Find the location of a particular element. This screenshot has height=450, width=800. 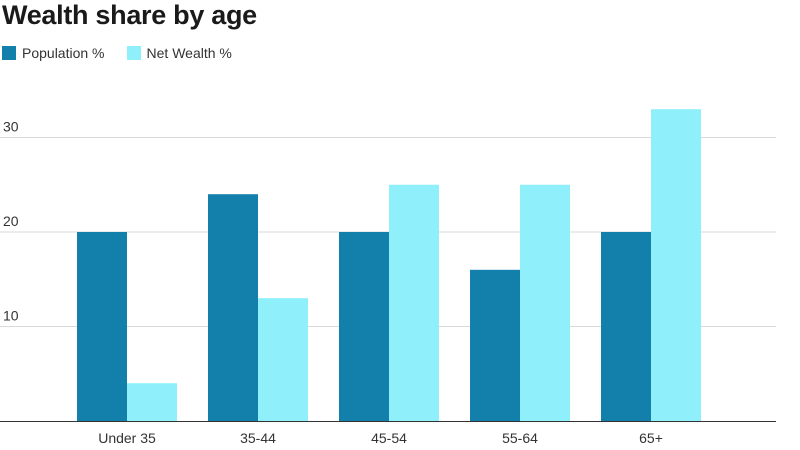

chart-title: Wealth share by age is located at coordinates (129, 15).